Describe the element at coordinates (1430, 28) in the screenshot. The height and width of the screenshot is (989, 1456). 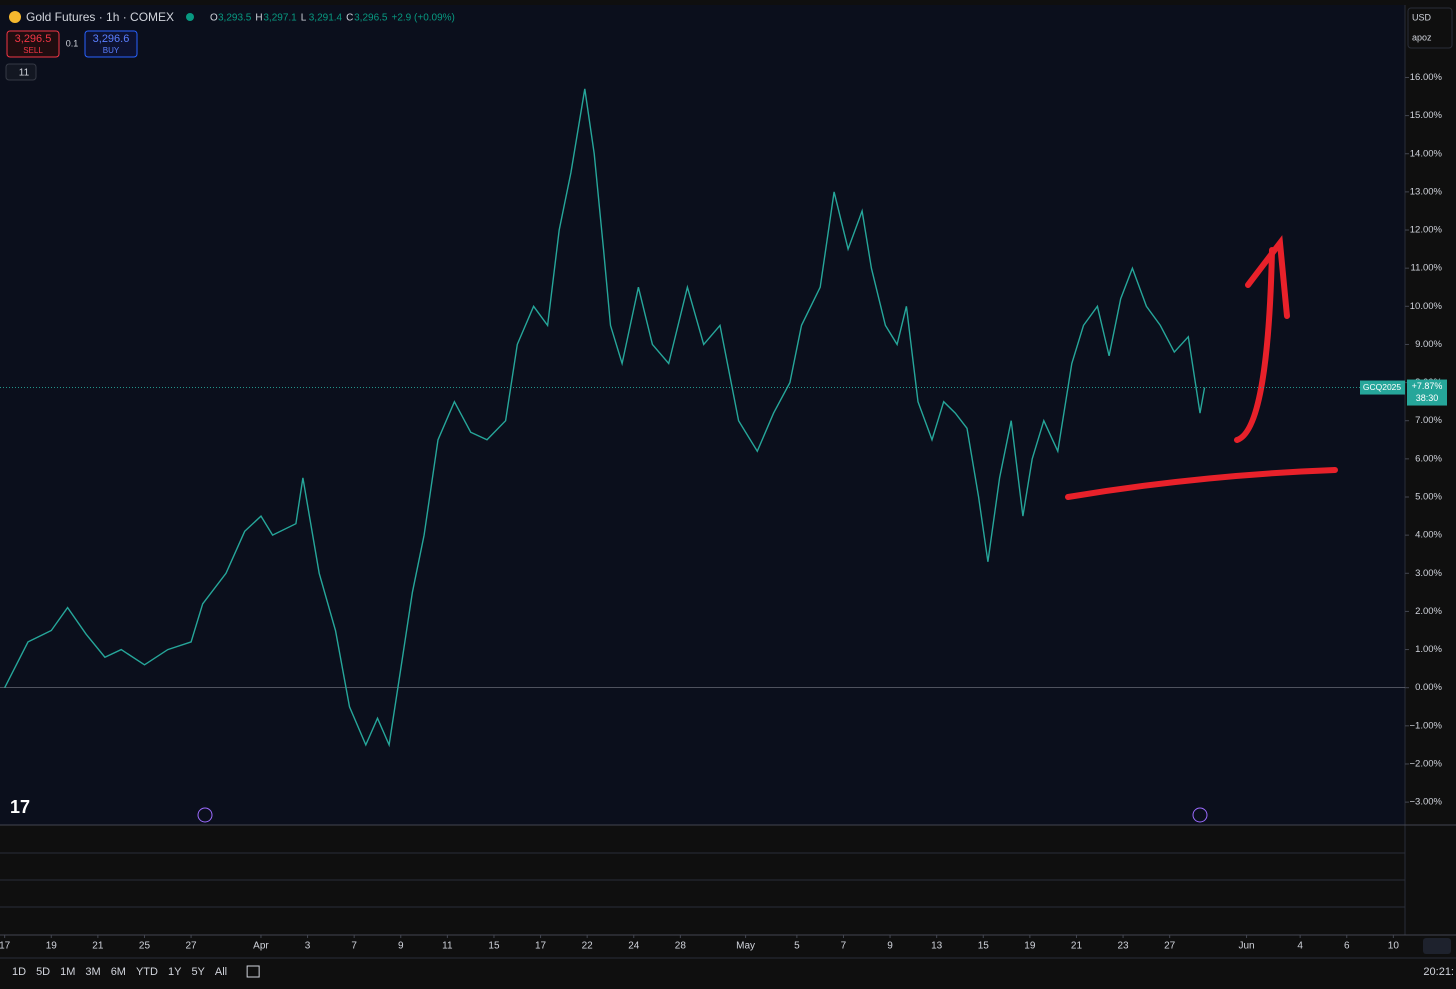
I see `currency-box` at that location.